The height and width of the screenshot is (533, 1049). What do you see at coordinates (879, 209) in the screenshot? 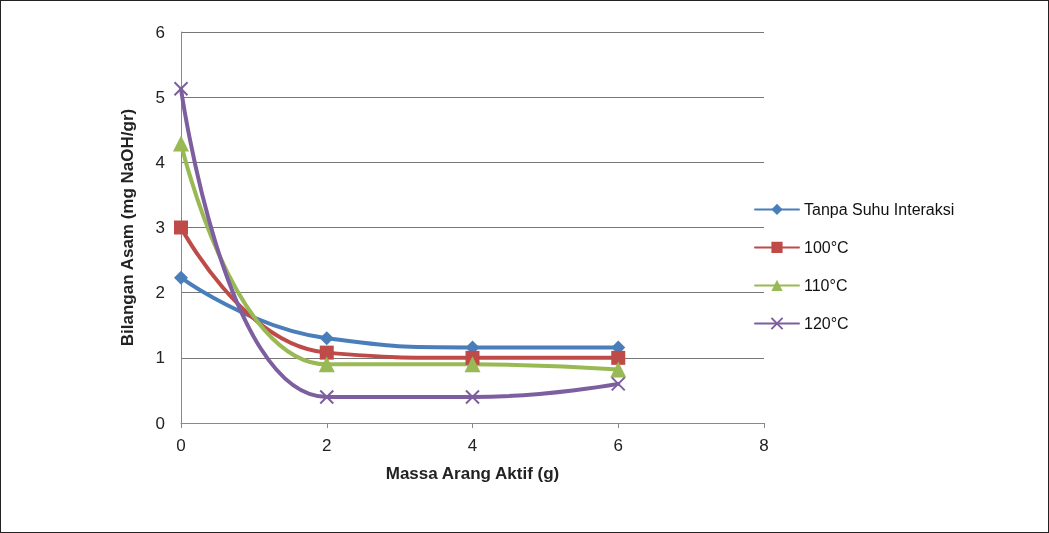
I see `legend-label: Tanpa Suhu Interaksi` at bounding box center [879, 209].